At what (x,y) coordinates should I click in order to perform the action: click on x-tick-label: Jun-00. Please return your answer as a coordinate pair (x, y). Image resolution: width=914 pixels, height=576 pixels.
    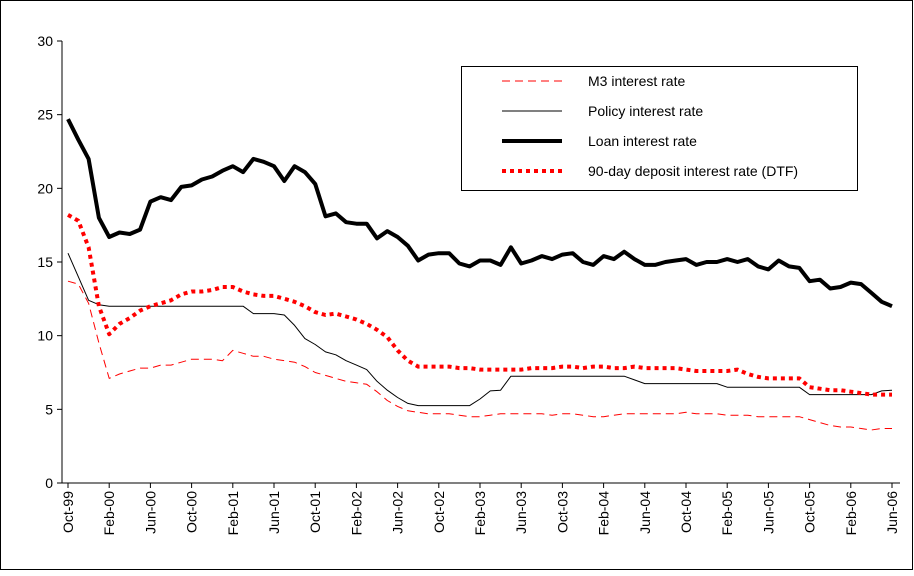
    Looking at the image, I should click on (150, 512).